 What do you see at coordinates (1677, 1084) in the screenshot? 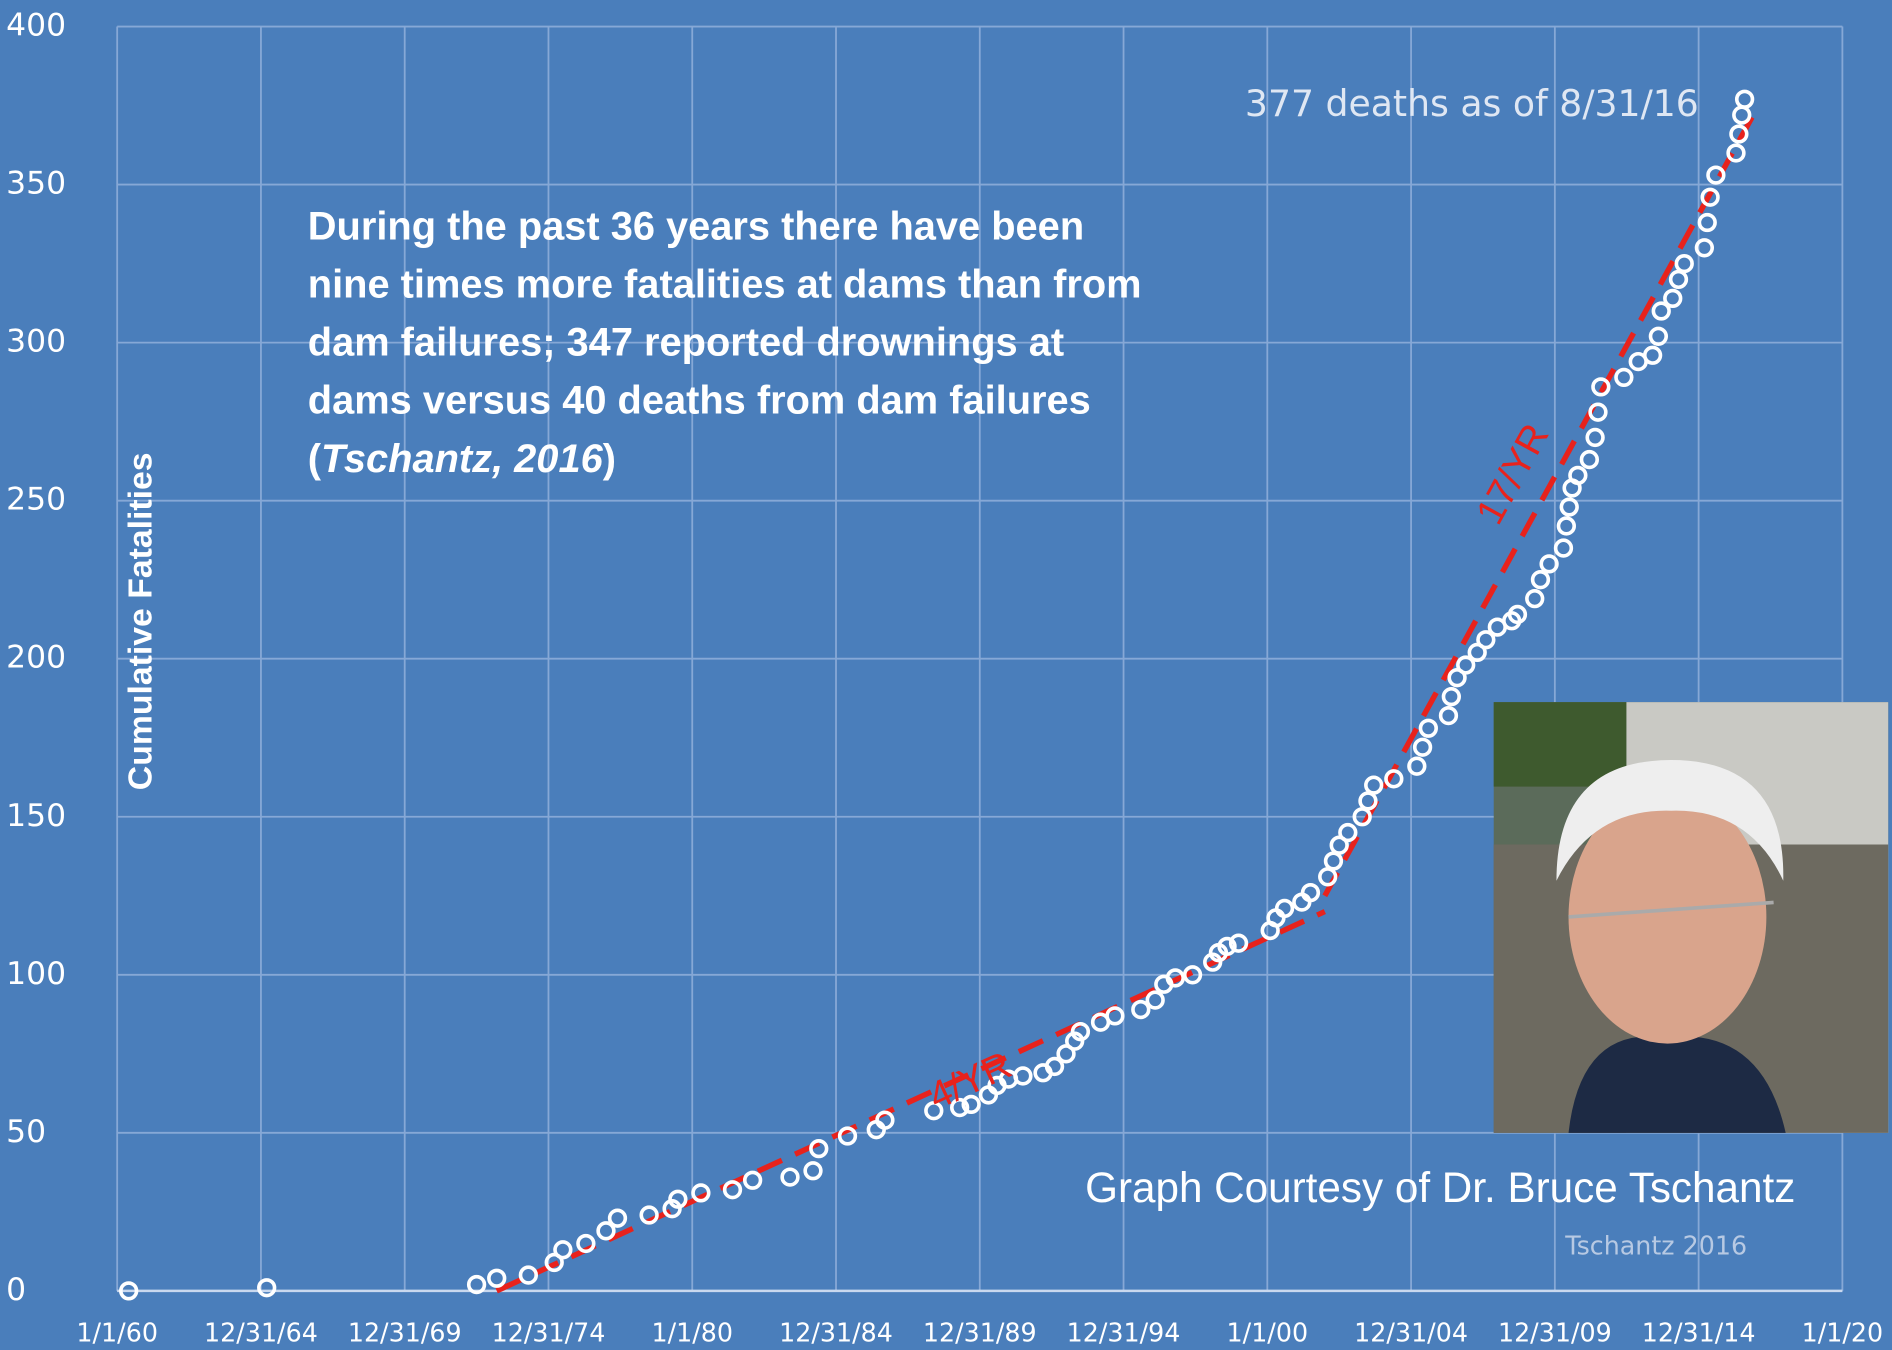
I see `photo-shoulders` at bounding box center [1677, 1084].